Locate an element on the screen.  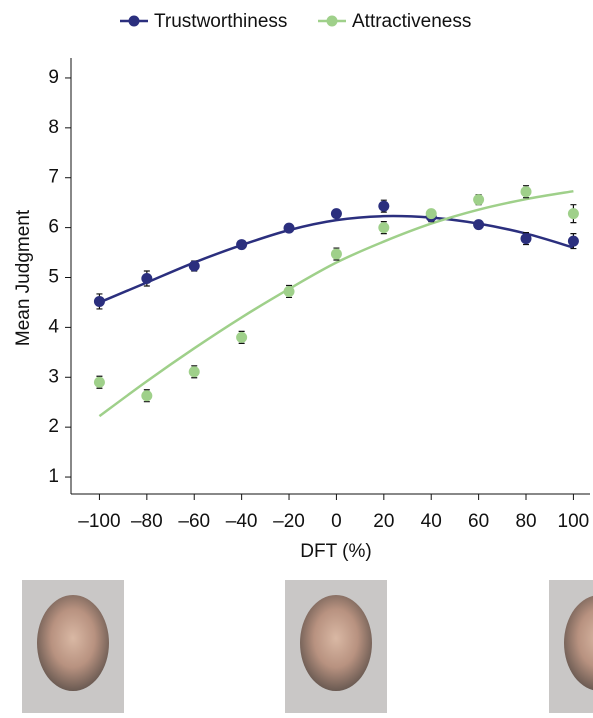
x-tick-label: –60 is located at coordinates (194, 521).